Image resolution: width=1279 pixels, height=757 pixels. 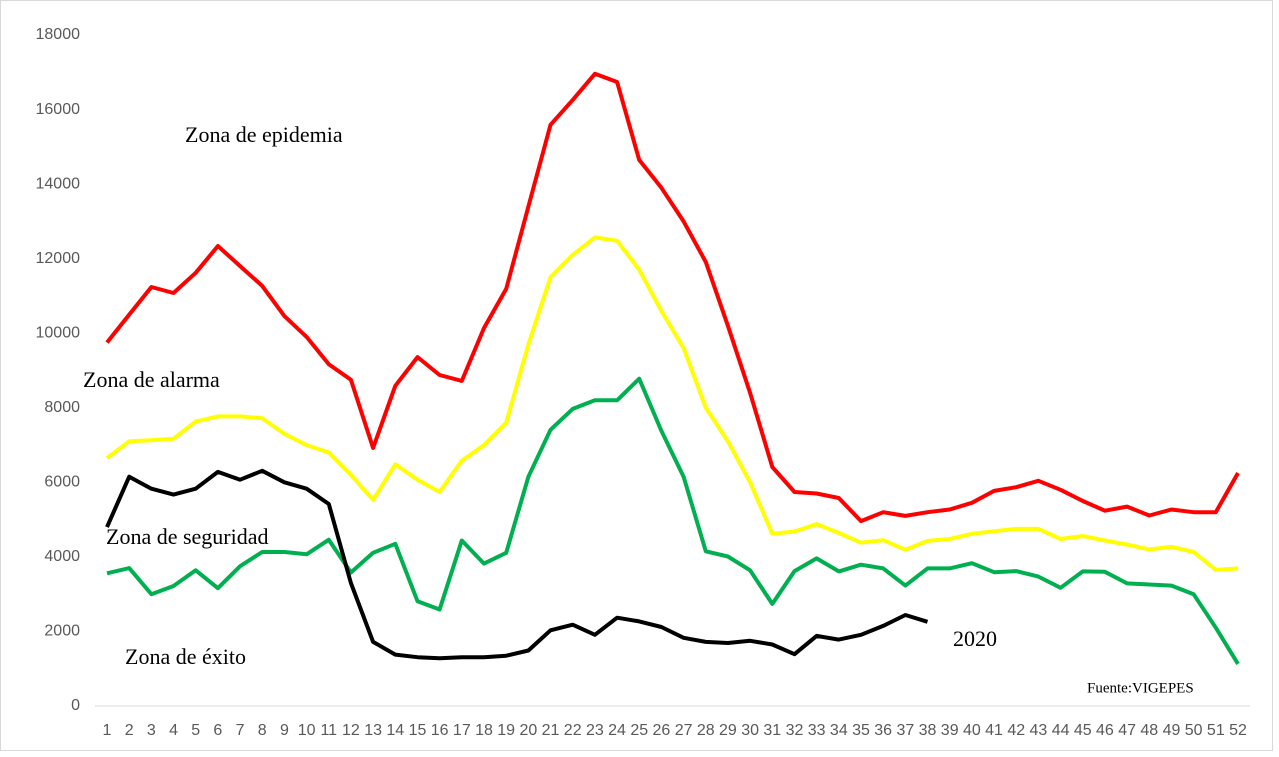 What do you see at coordinates (1194, 730) in the screenshot?
I see `x-tick-label: 50` at bounding box center [1194, 730].